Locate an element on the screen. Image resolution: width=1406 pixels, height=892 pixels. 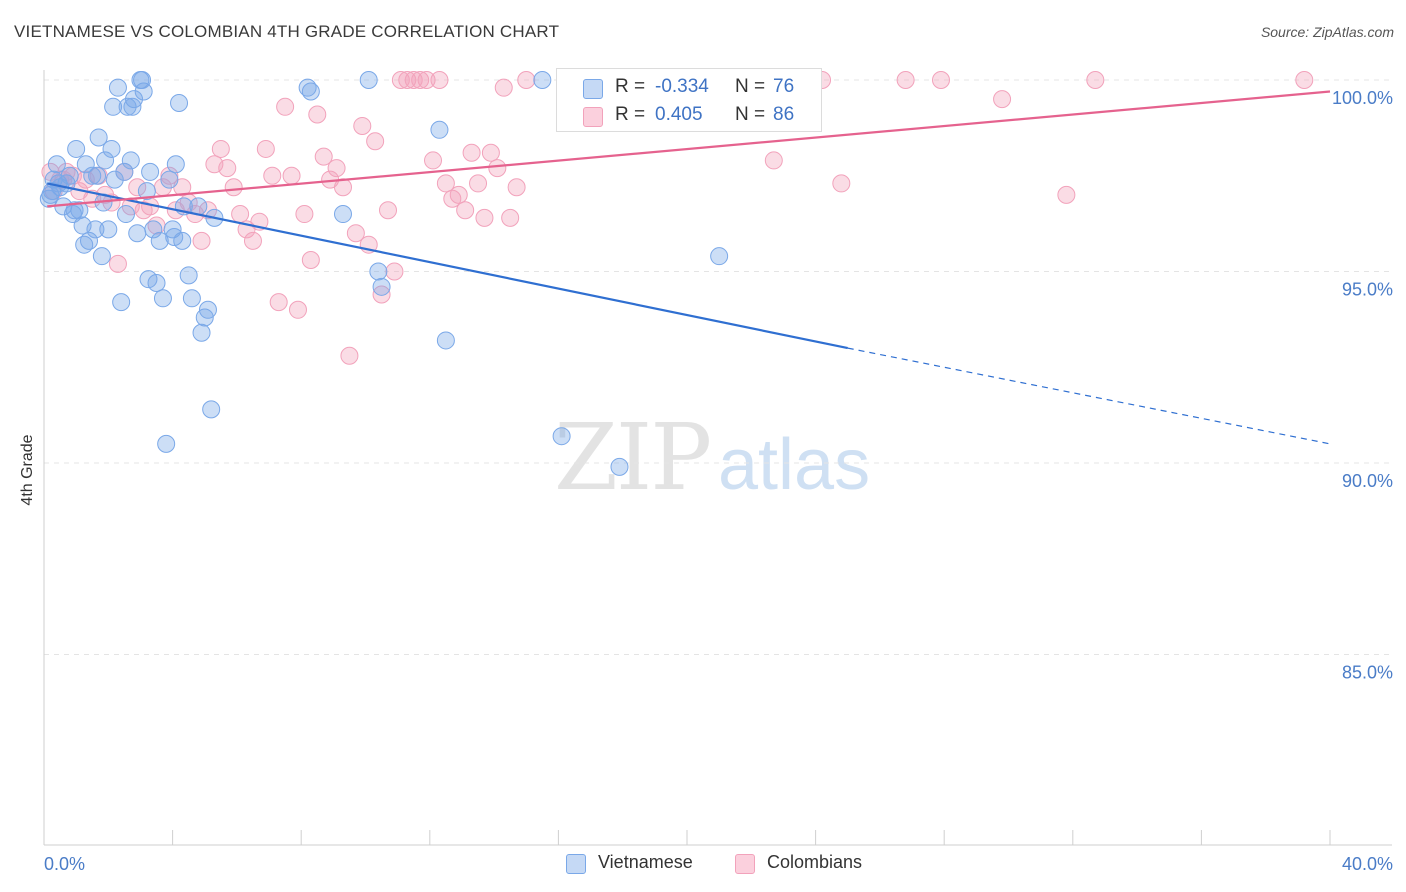
legend-n-value: 86 is located at coordinates (784, 114).